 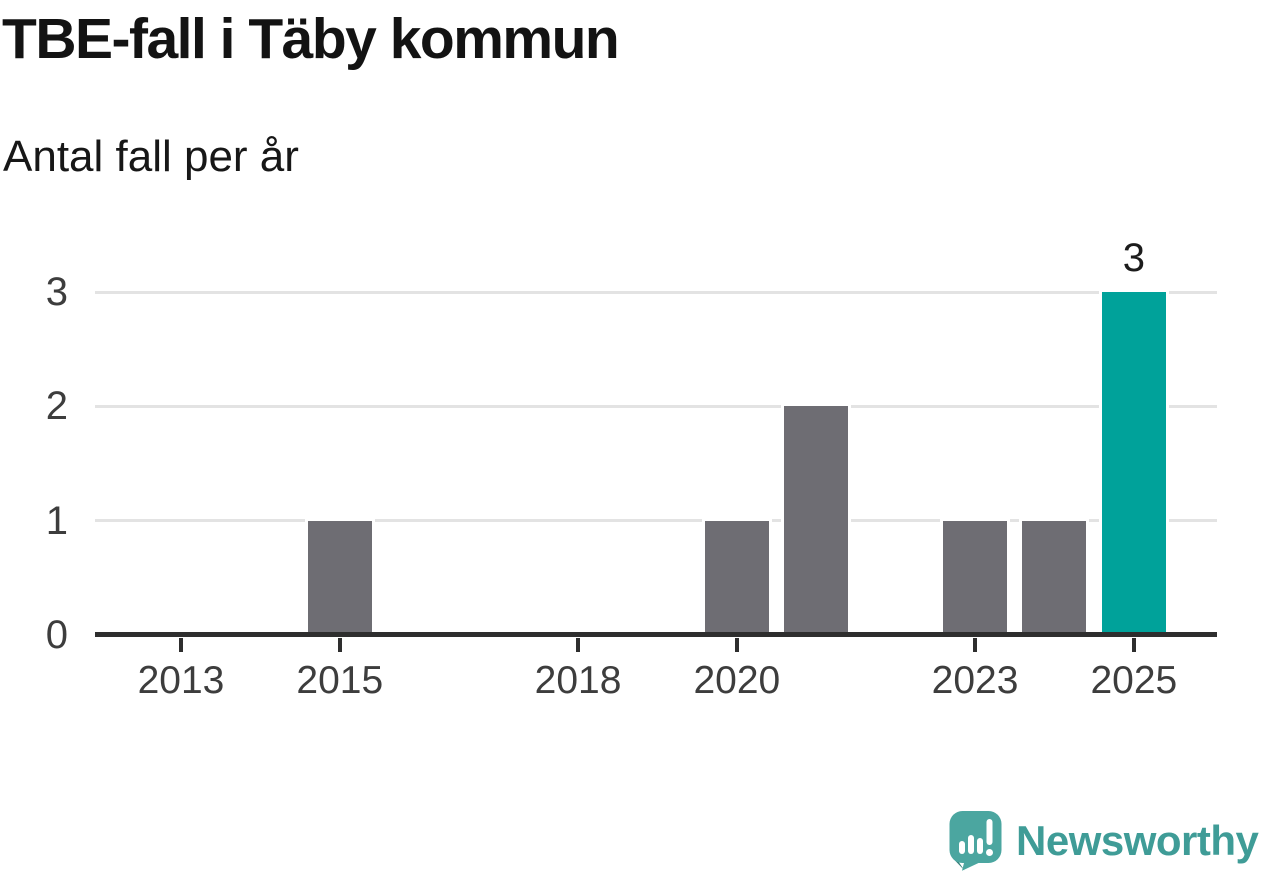 I want to click on bar-2020, so click(x=736, y=578).